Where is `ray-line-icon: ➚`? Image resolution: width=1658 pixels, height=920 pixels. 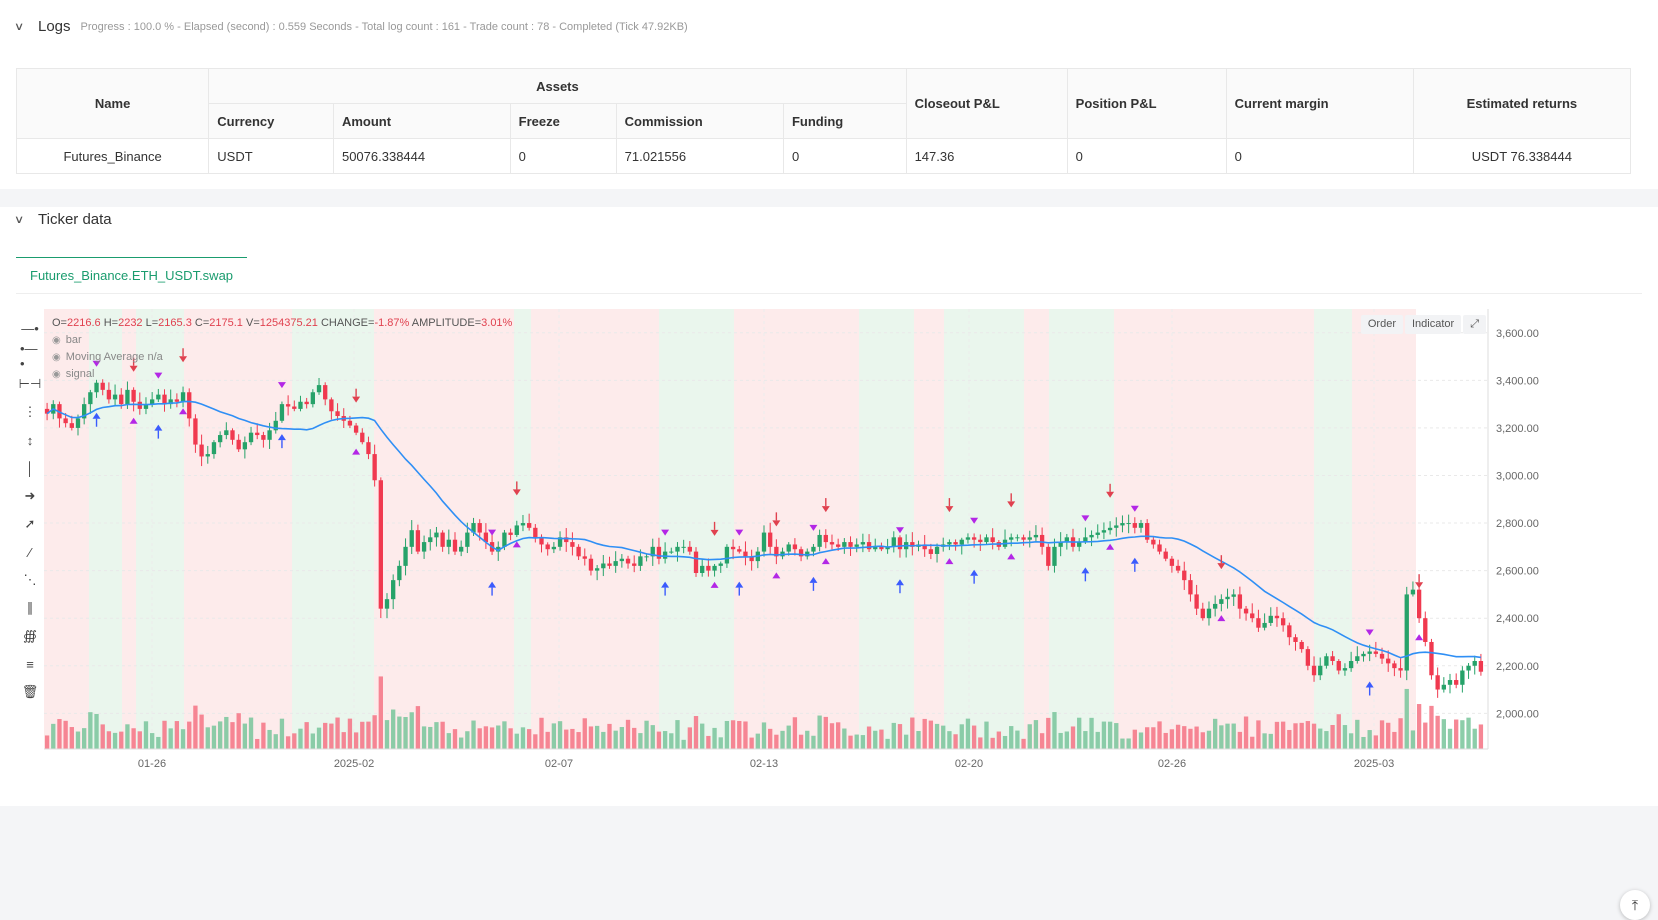
ray-line-icon: ➚ is located at coordinates (30, 523).